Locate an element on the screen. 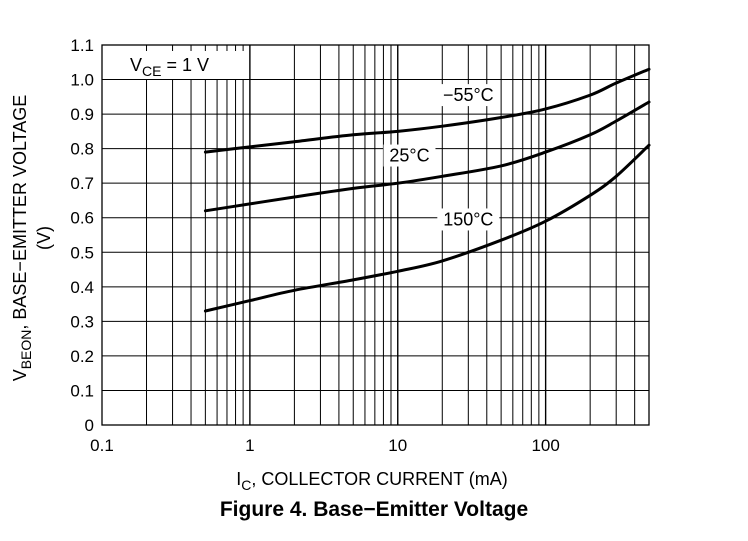  y-tick-label: 0.1 is located at coordinates (82, 390).